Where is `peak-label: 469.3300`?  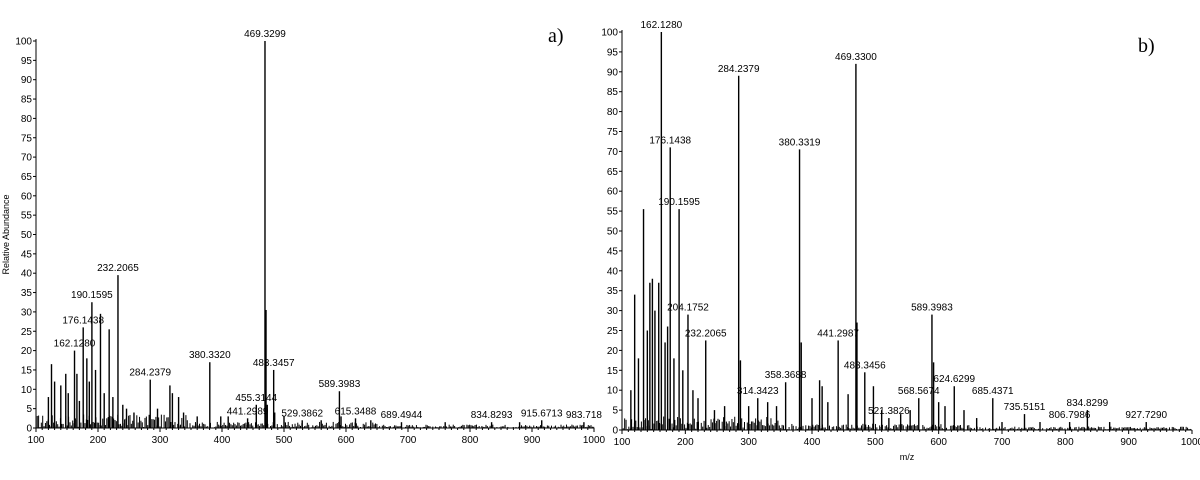 peak-label: 469.3300 is located at coordinates (856, 57).